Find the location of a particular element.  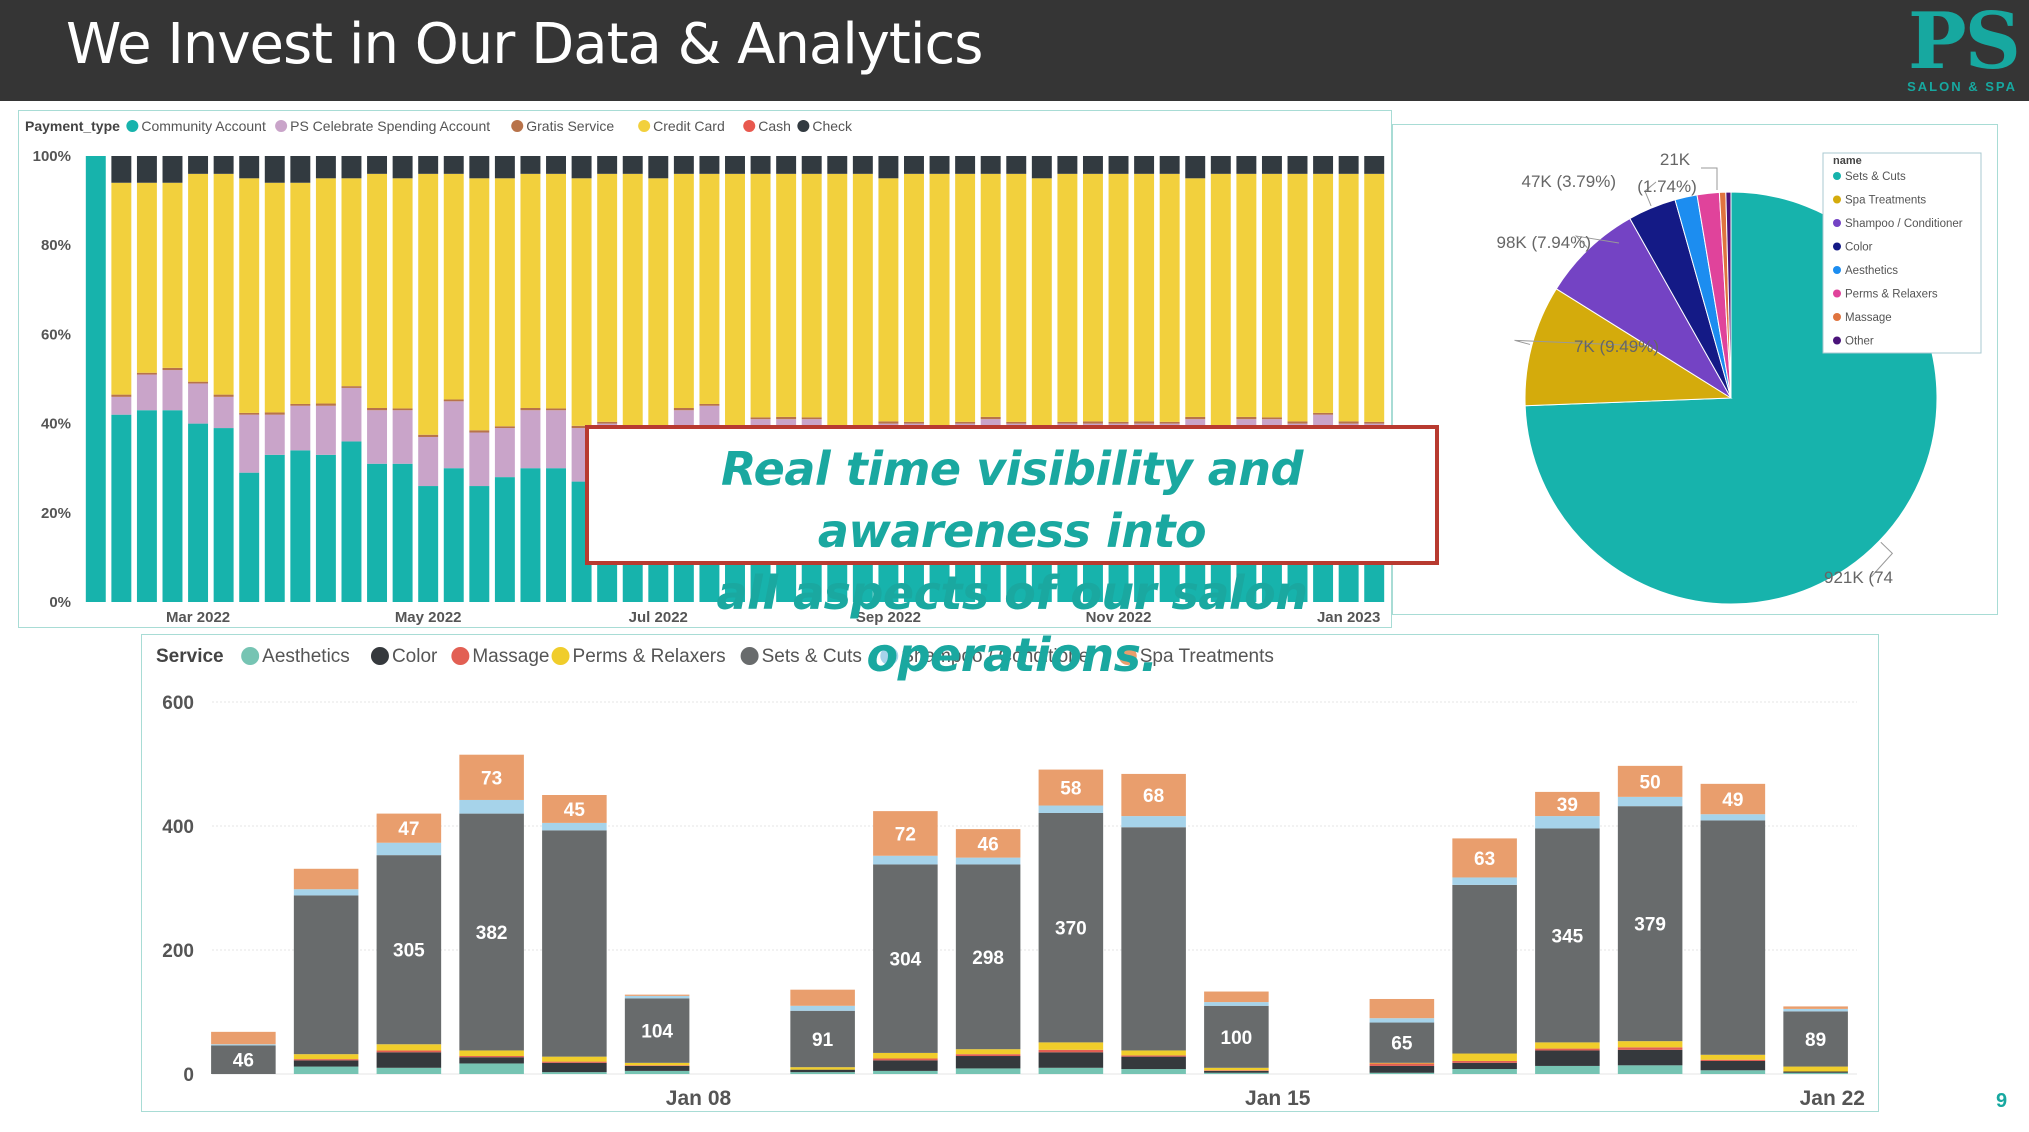

x-tick-label: Jan 22 is located at coordinates (1832, 1098).